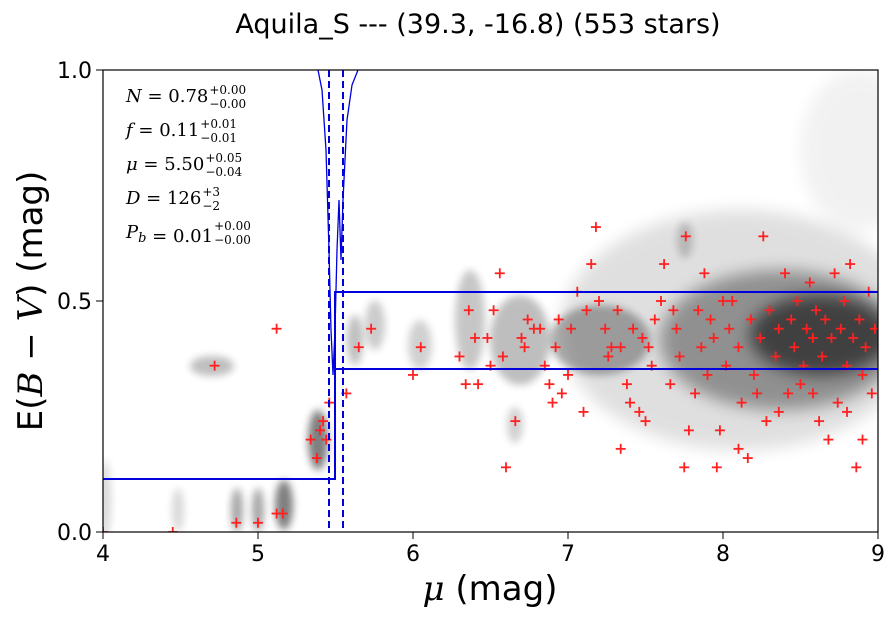  What do you see at coordinates (218, 124) in the screenshot?
I see `upper-error: +0.01` at bounding box center [218, 124].